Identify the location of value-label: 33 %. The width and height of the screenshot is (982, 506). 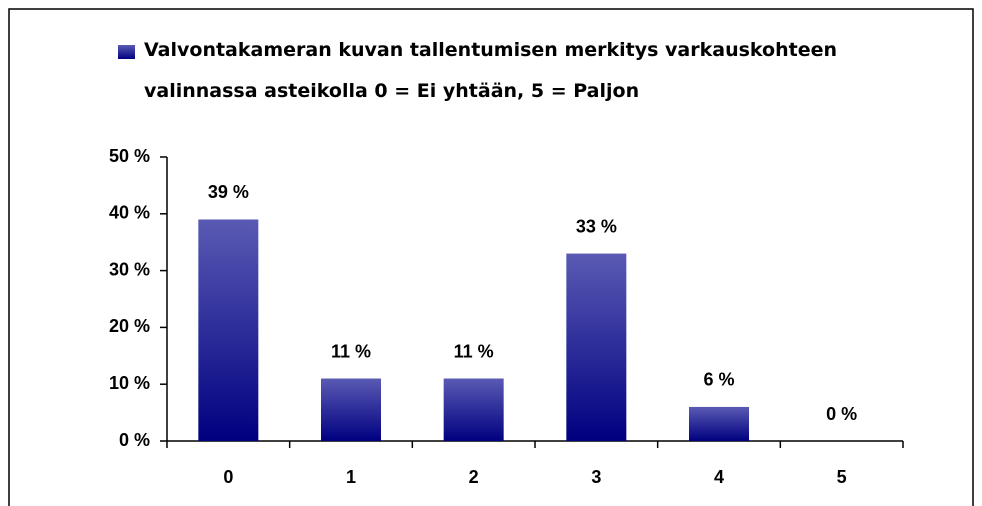
(596, 226).